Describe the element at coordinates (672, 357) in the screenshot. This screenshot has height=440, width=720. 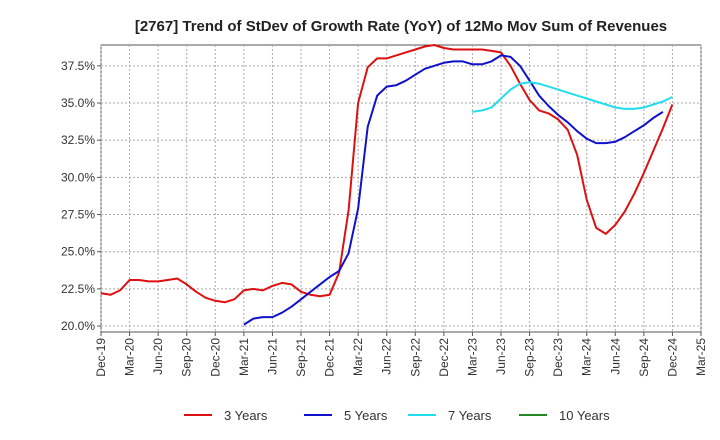
I see `x-tick-label: Dec-24` at that location.